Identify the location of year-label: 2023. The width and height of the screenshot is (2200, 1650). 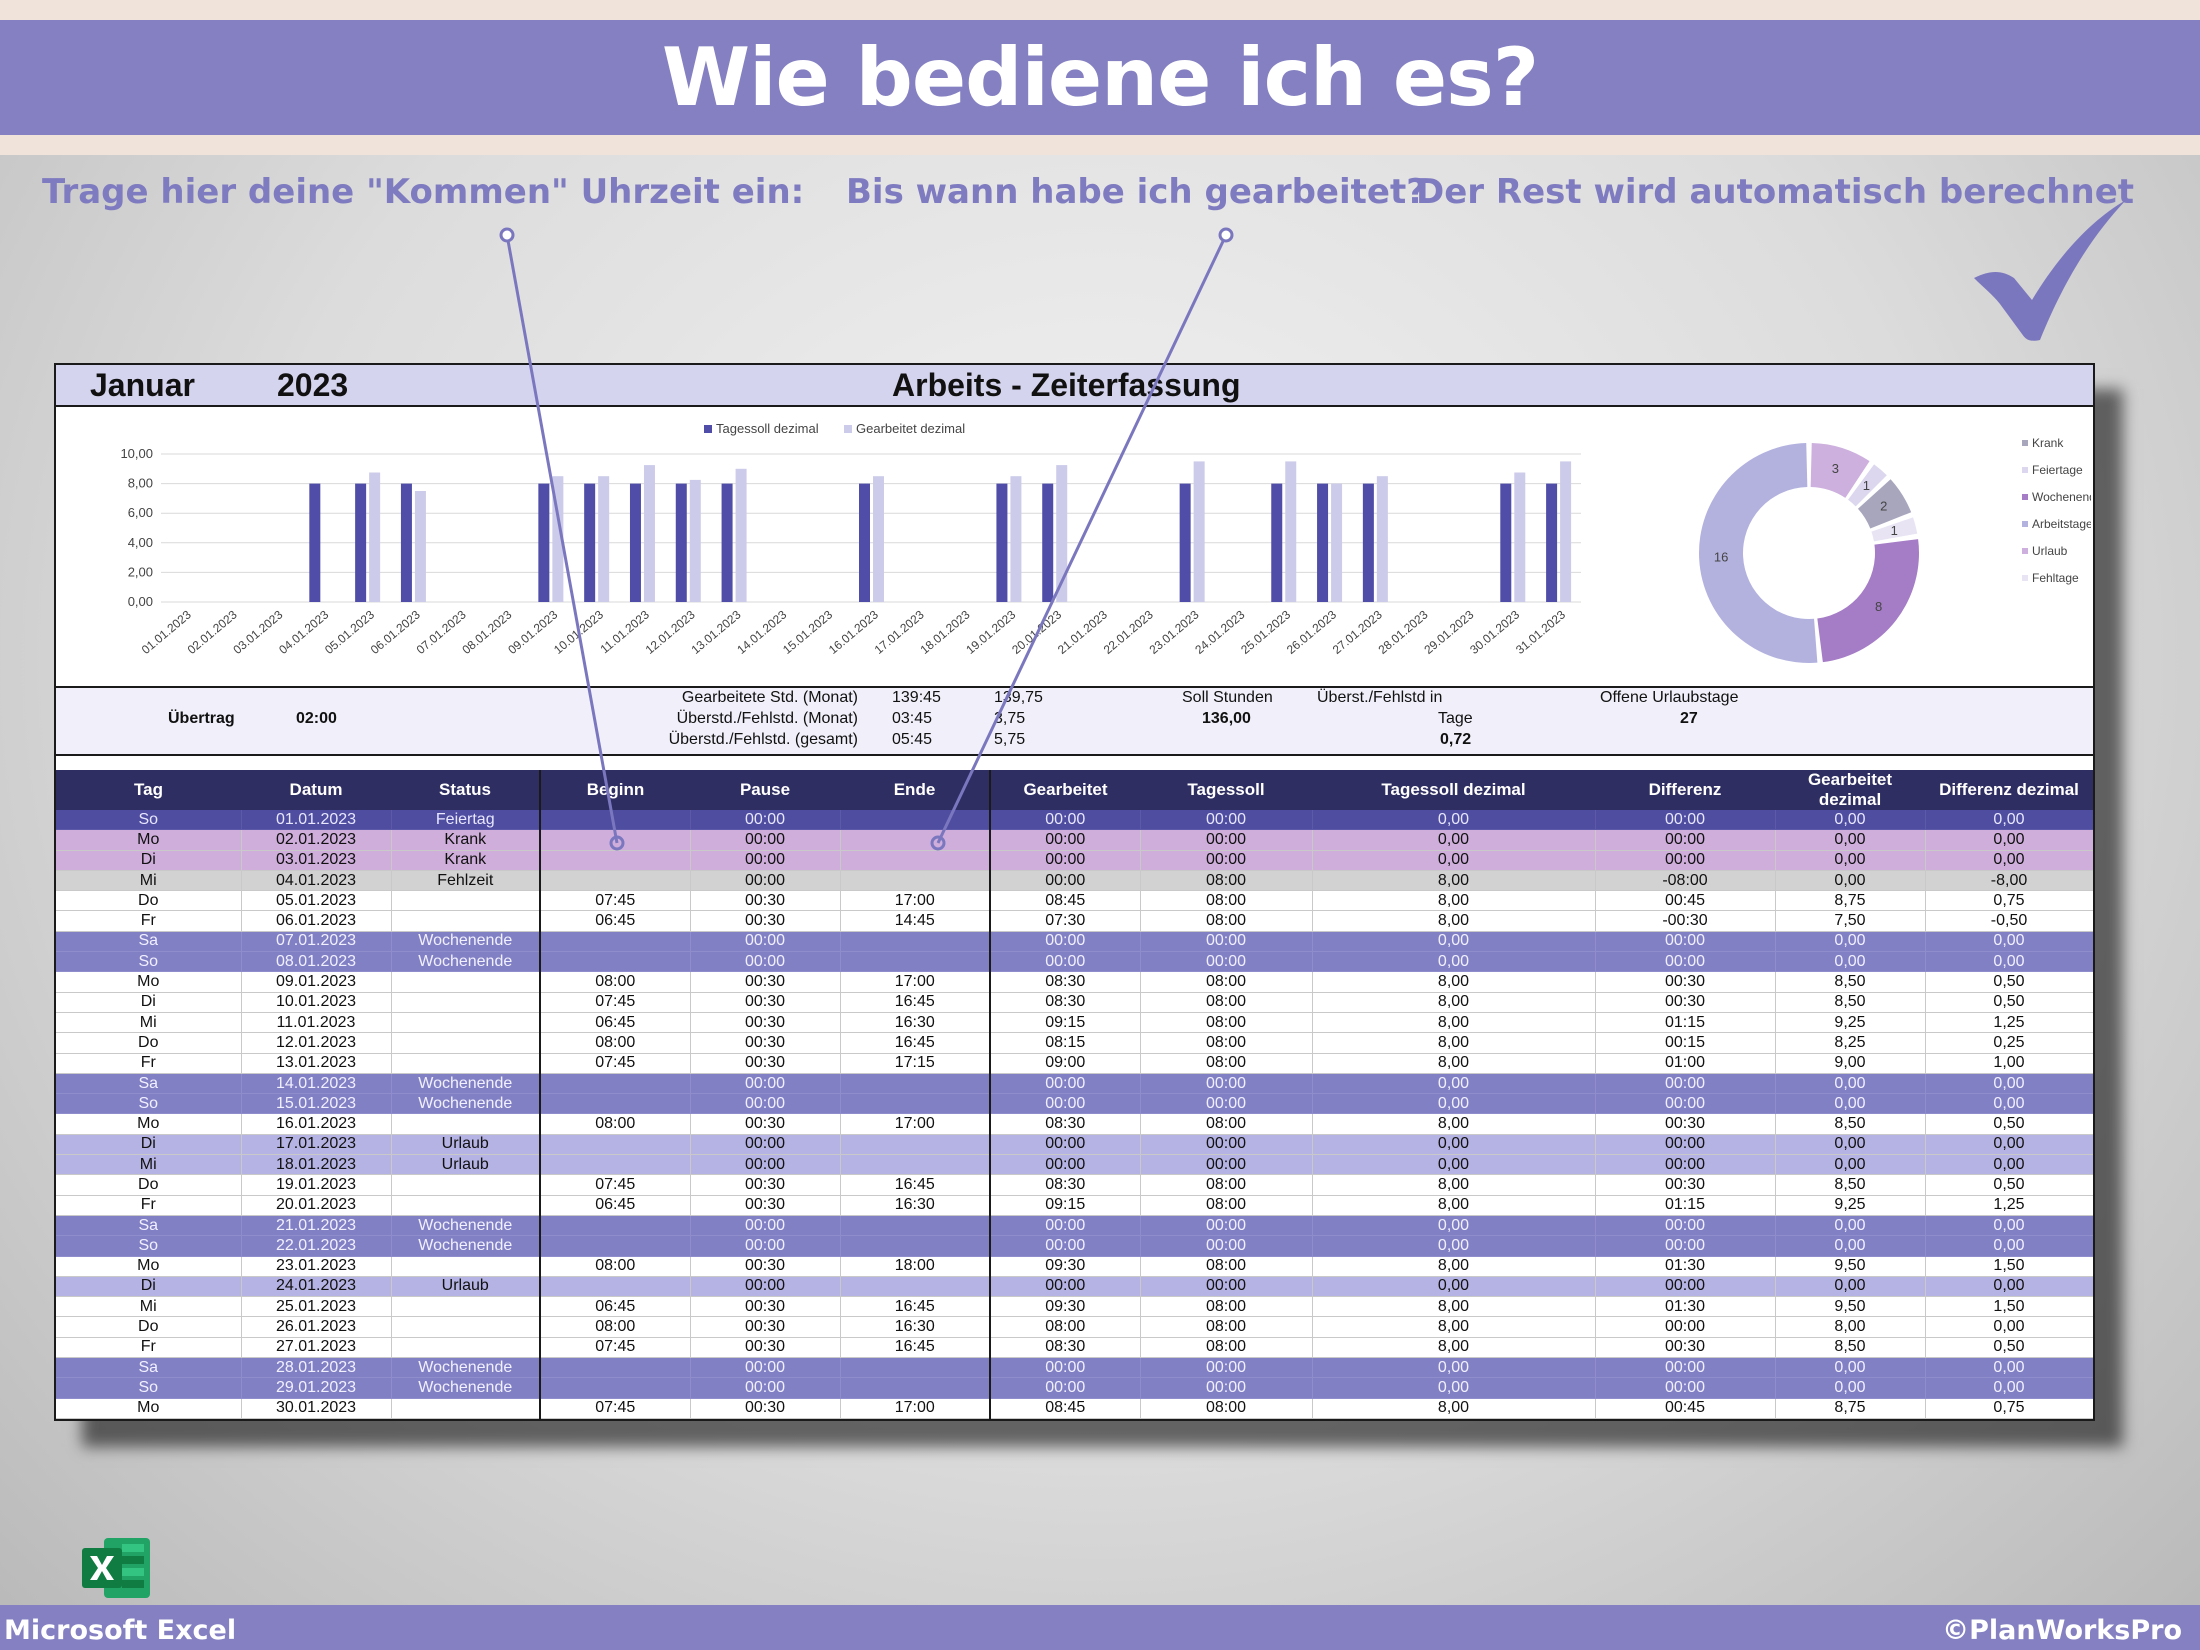
(313, 385).